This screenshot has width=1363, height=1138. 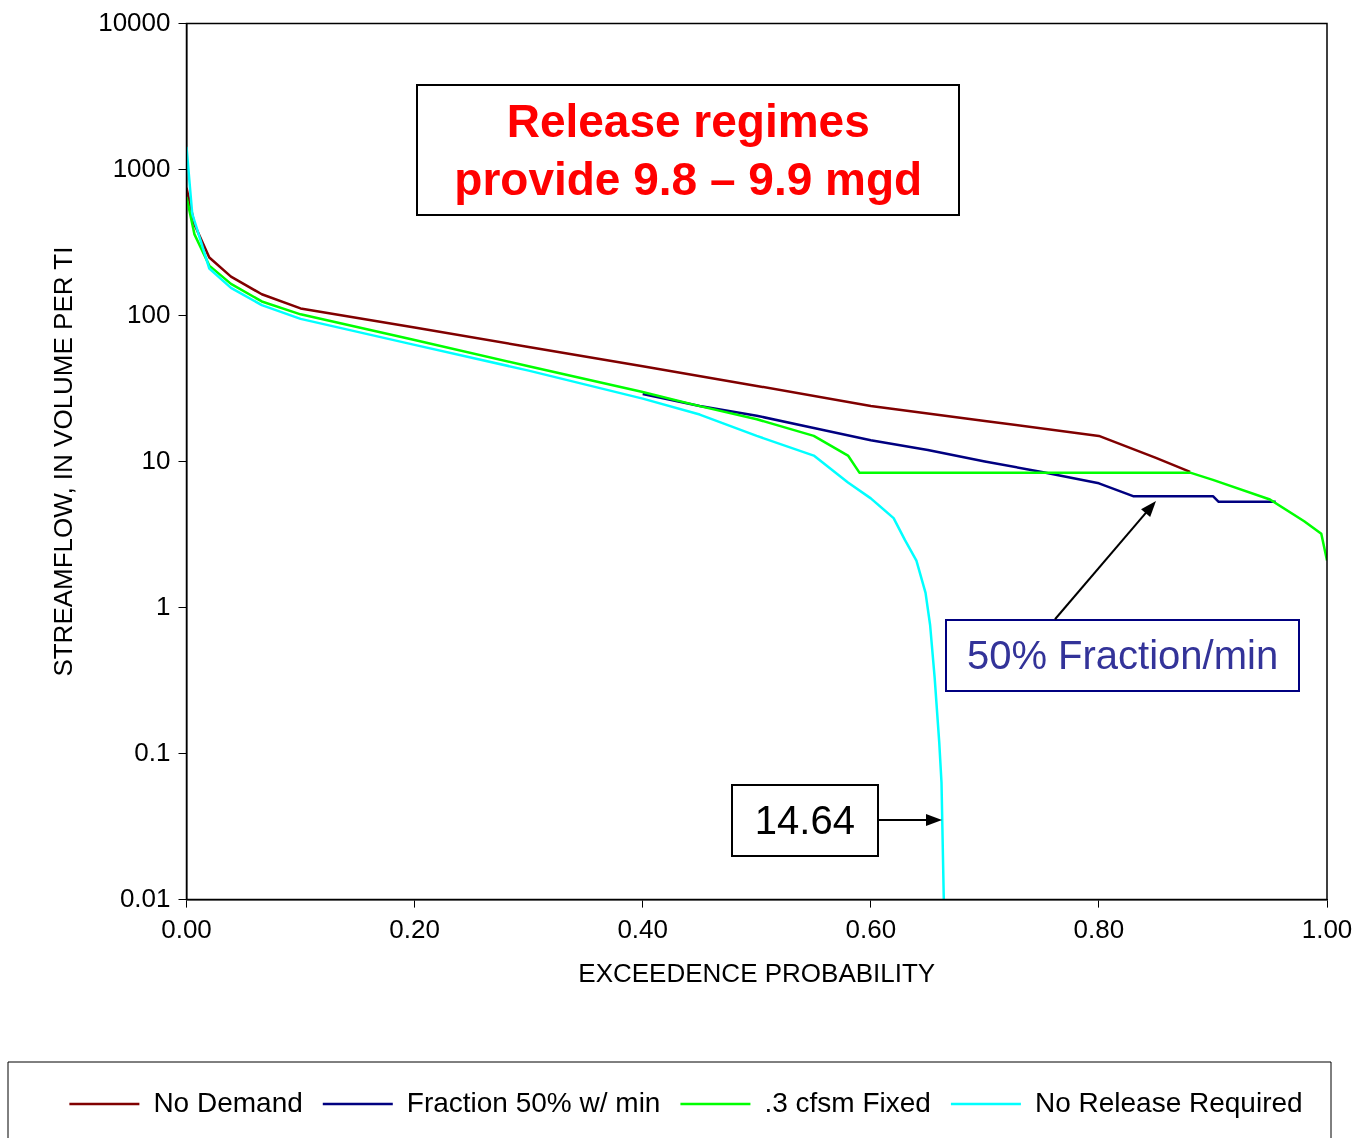 What do you see at coordinates (228, 1102) in the screenshot?
I see `legend-label: No Demand` at bounding box center [228, 1102].